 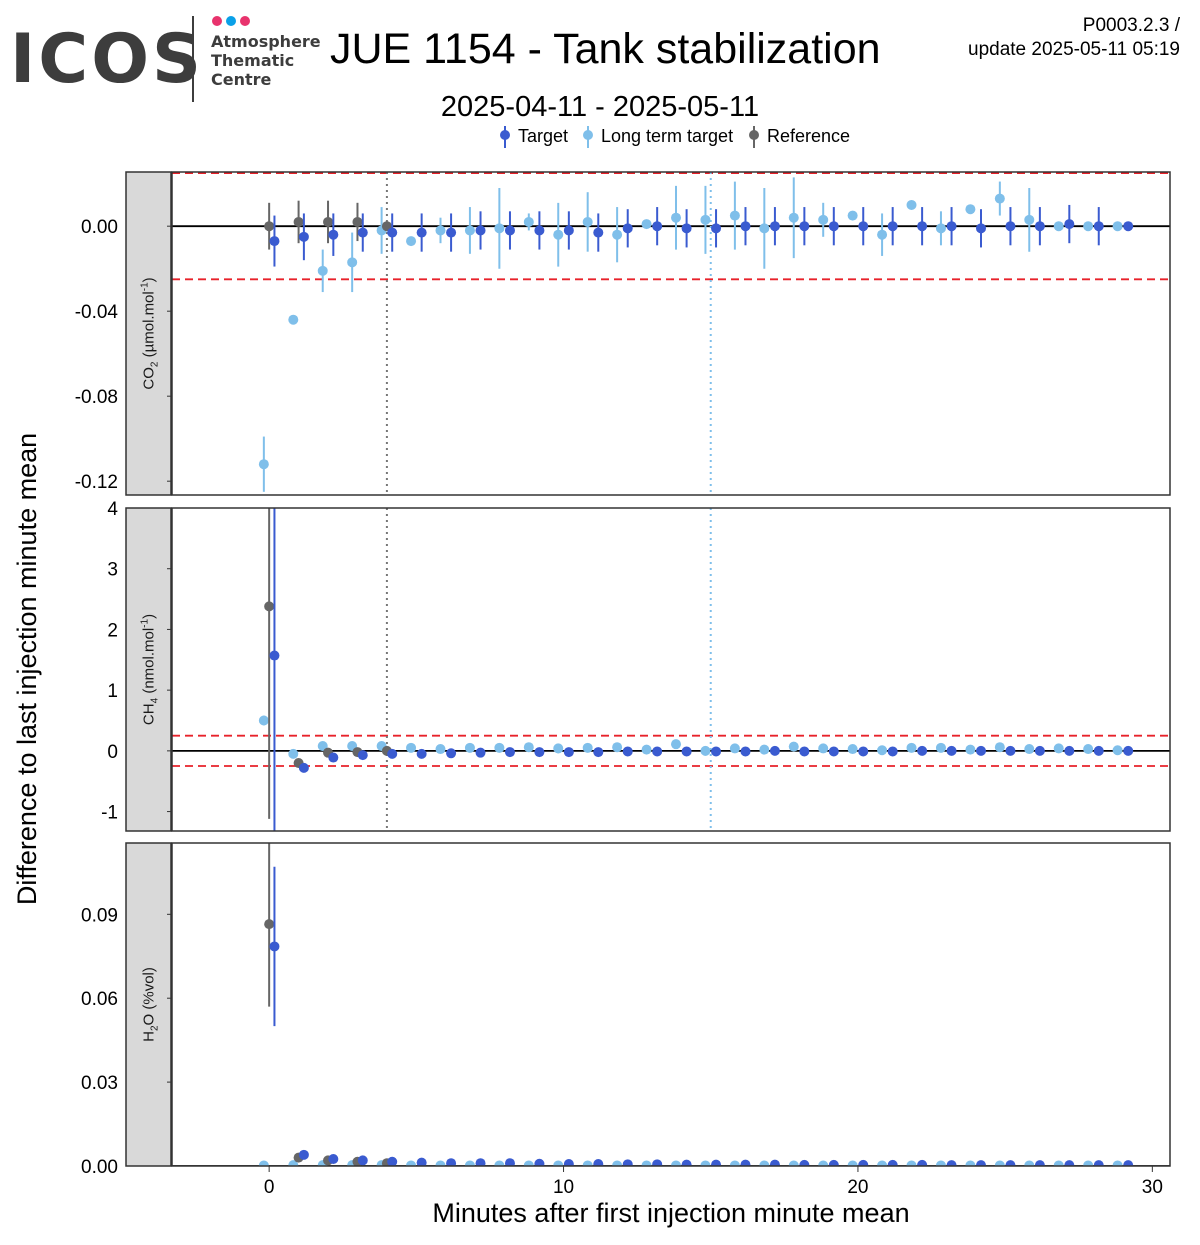 What do you see at coordinates (266, 41) in the screenshot?
I see `logo-subtitle-line1: Atmosphere` at bounding box center [266, 41].